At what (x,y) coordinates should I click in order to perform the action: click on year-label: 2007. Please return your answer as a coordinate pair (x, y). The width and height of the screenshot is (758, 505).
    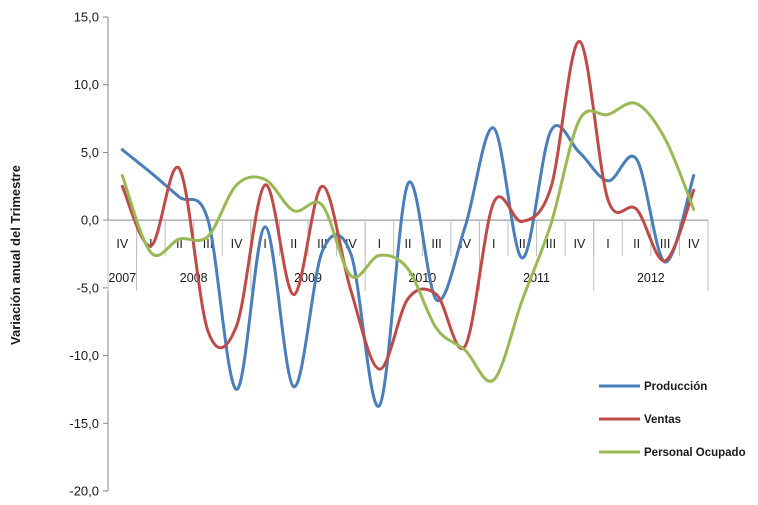
    Looking at the image, I should click on (122, 278).